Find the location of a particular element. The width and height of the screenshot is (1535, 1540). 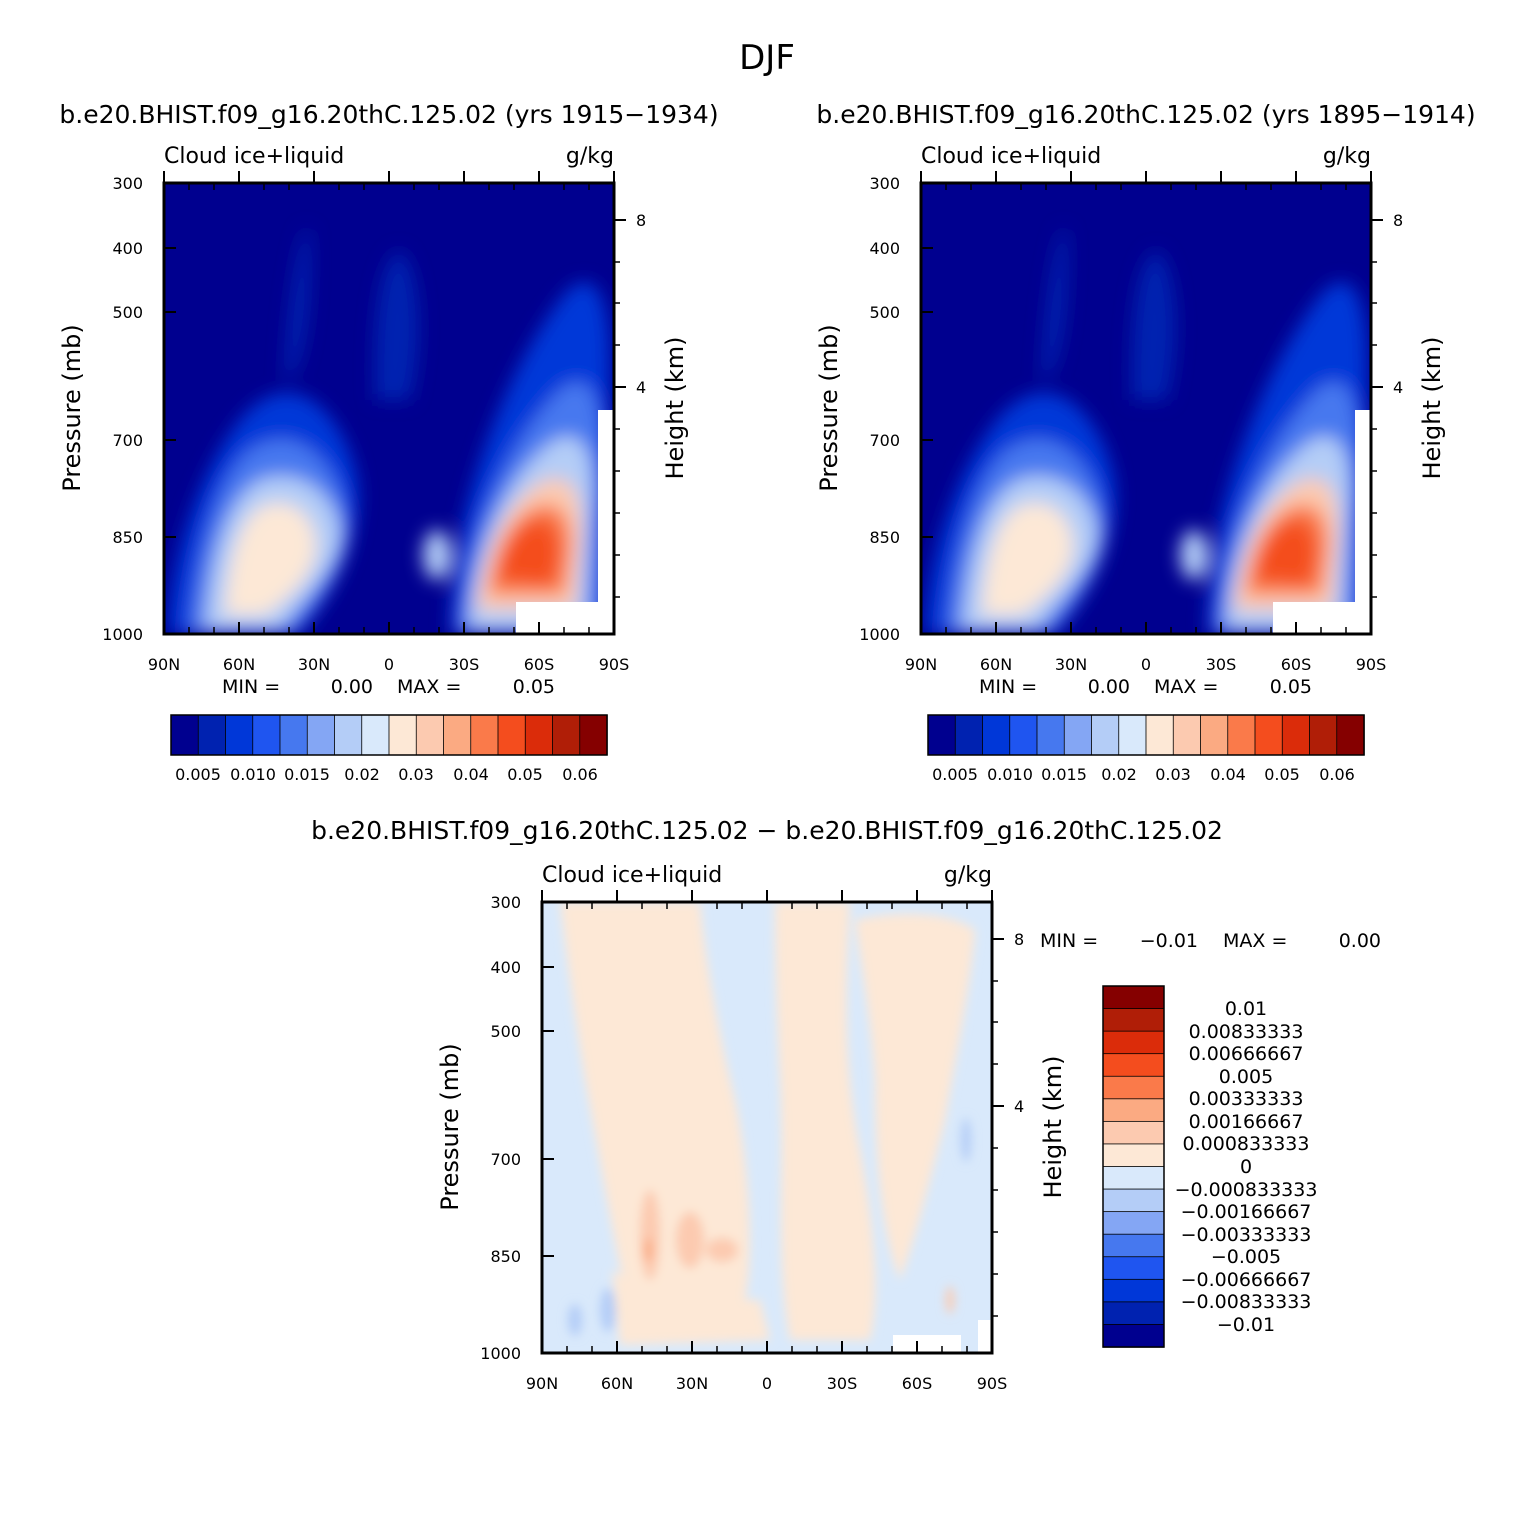

colorbar-label: 0.010 is located at coordinates (1010, 774).